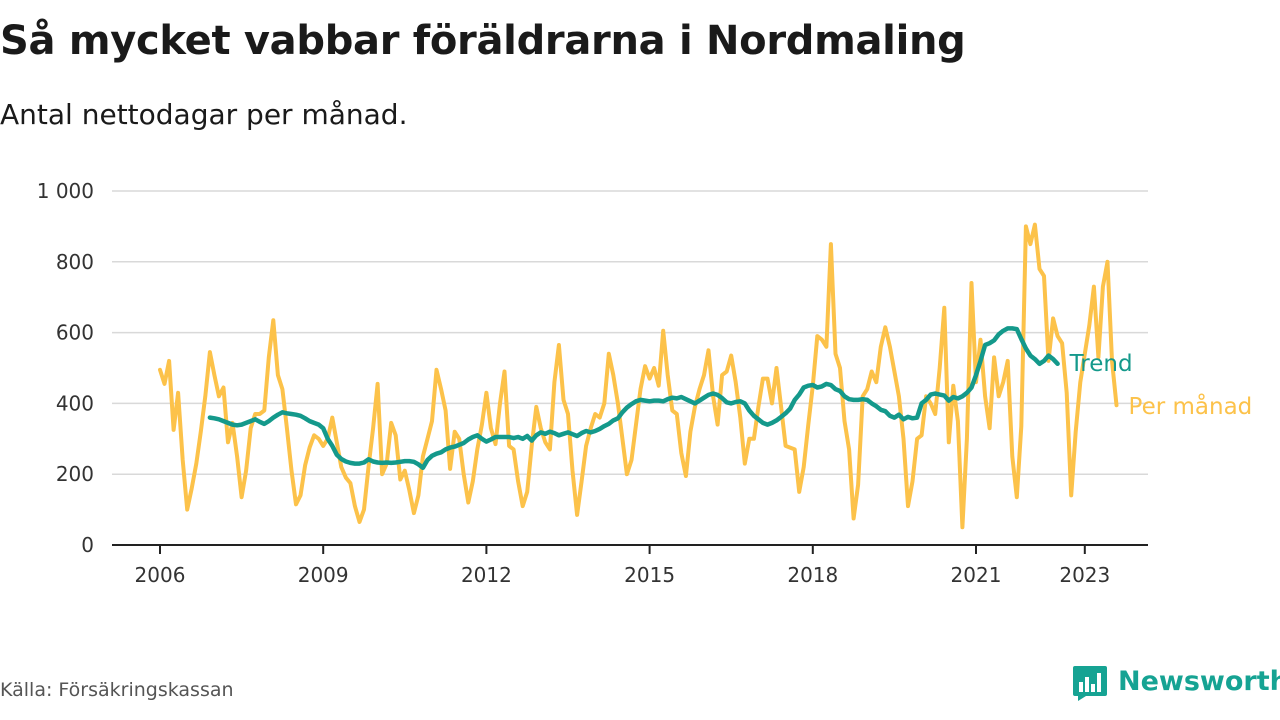 This screenshot has height=720, width=1280. What do you see at coordinates (87, 545) in the screenshot?
I see `y-tick-label: 0` at bounding box center [87, 545].